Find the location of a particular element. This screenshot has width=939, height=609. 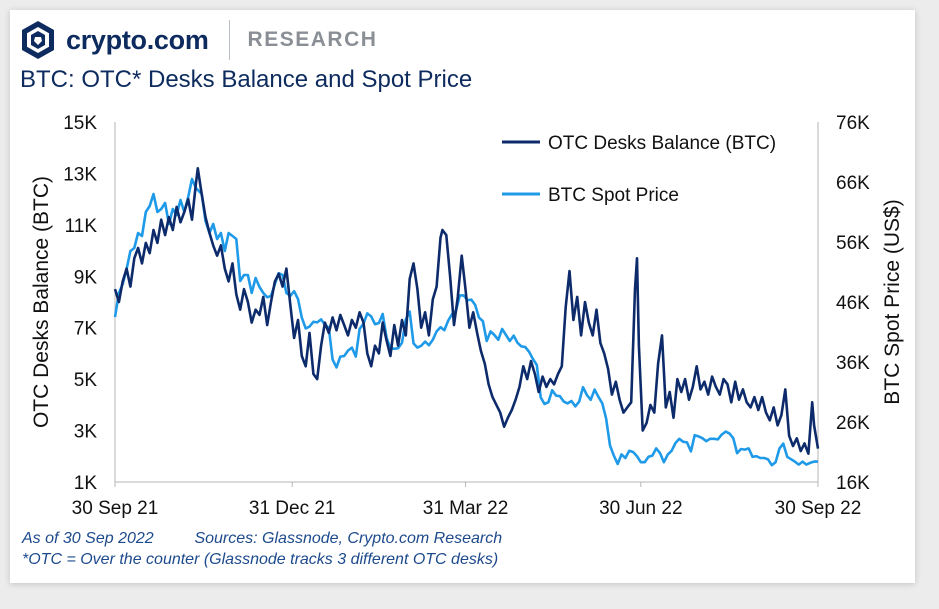

crypto-com-logo-icon is located at coordinates (38, 40).